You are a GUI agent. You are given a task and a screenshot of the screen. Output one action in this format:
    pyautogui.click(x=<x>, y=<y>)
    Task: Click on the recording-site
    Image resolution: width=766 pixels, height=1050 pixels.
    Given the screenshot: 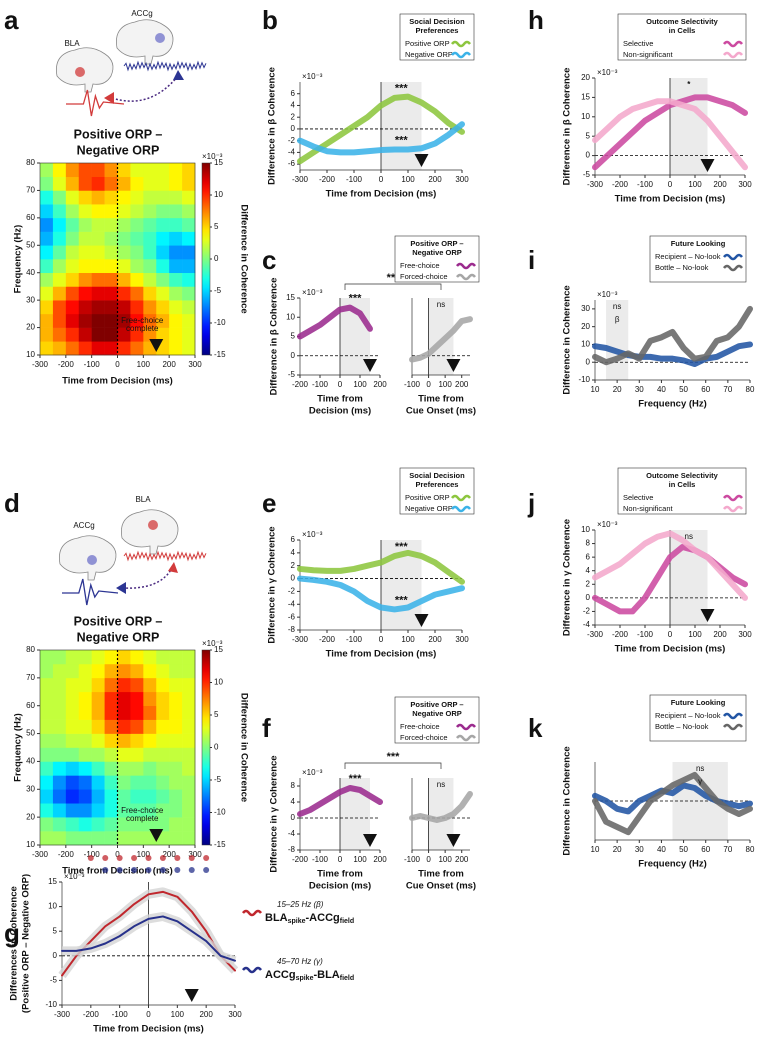 What is the action you would take?
    pyautogui.click(x=160, y=38)
    